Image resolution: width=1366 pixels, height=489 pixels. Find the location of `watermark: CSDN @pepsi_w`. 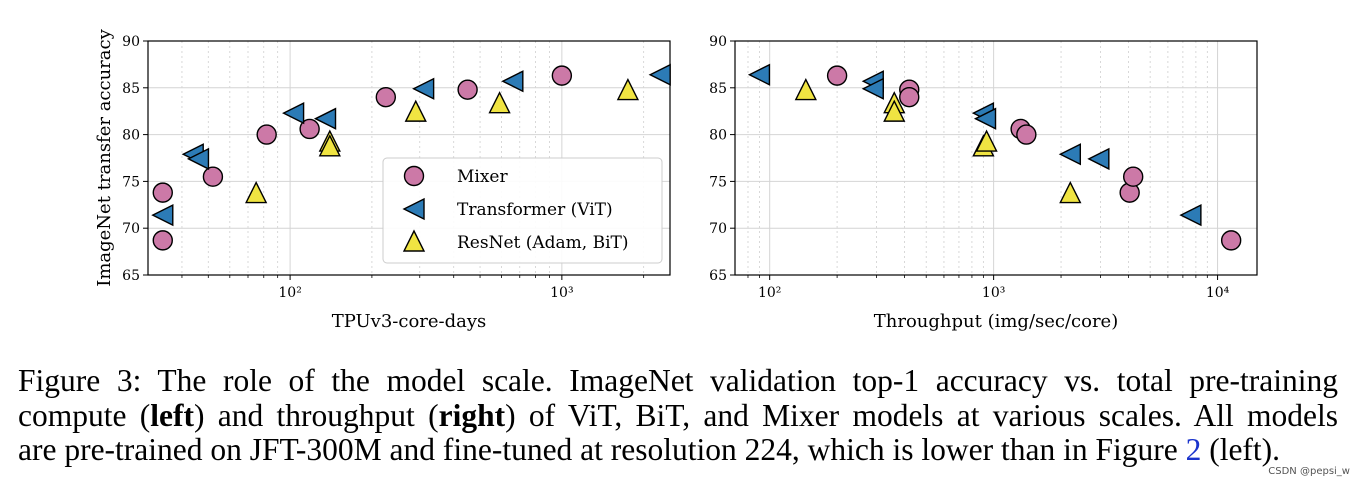

watermark: CSDN @pepsi_w is located at coordinates (1309, 471).